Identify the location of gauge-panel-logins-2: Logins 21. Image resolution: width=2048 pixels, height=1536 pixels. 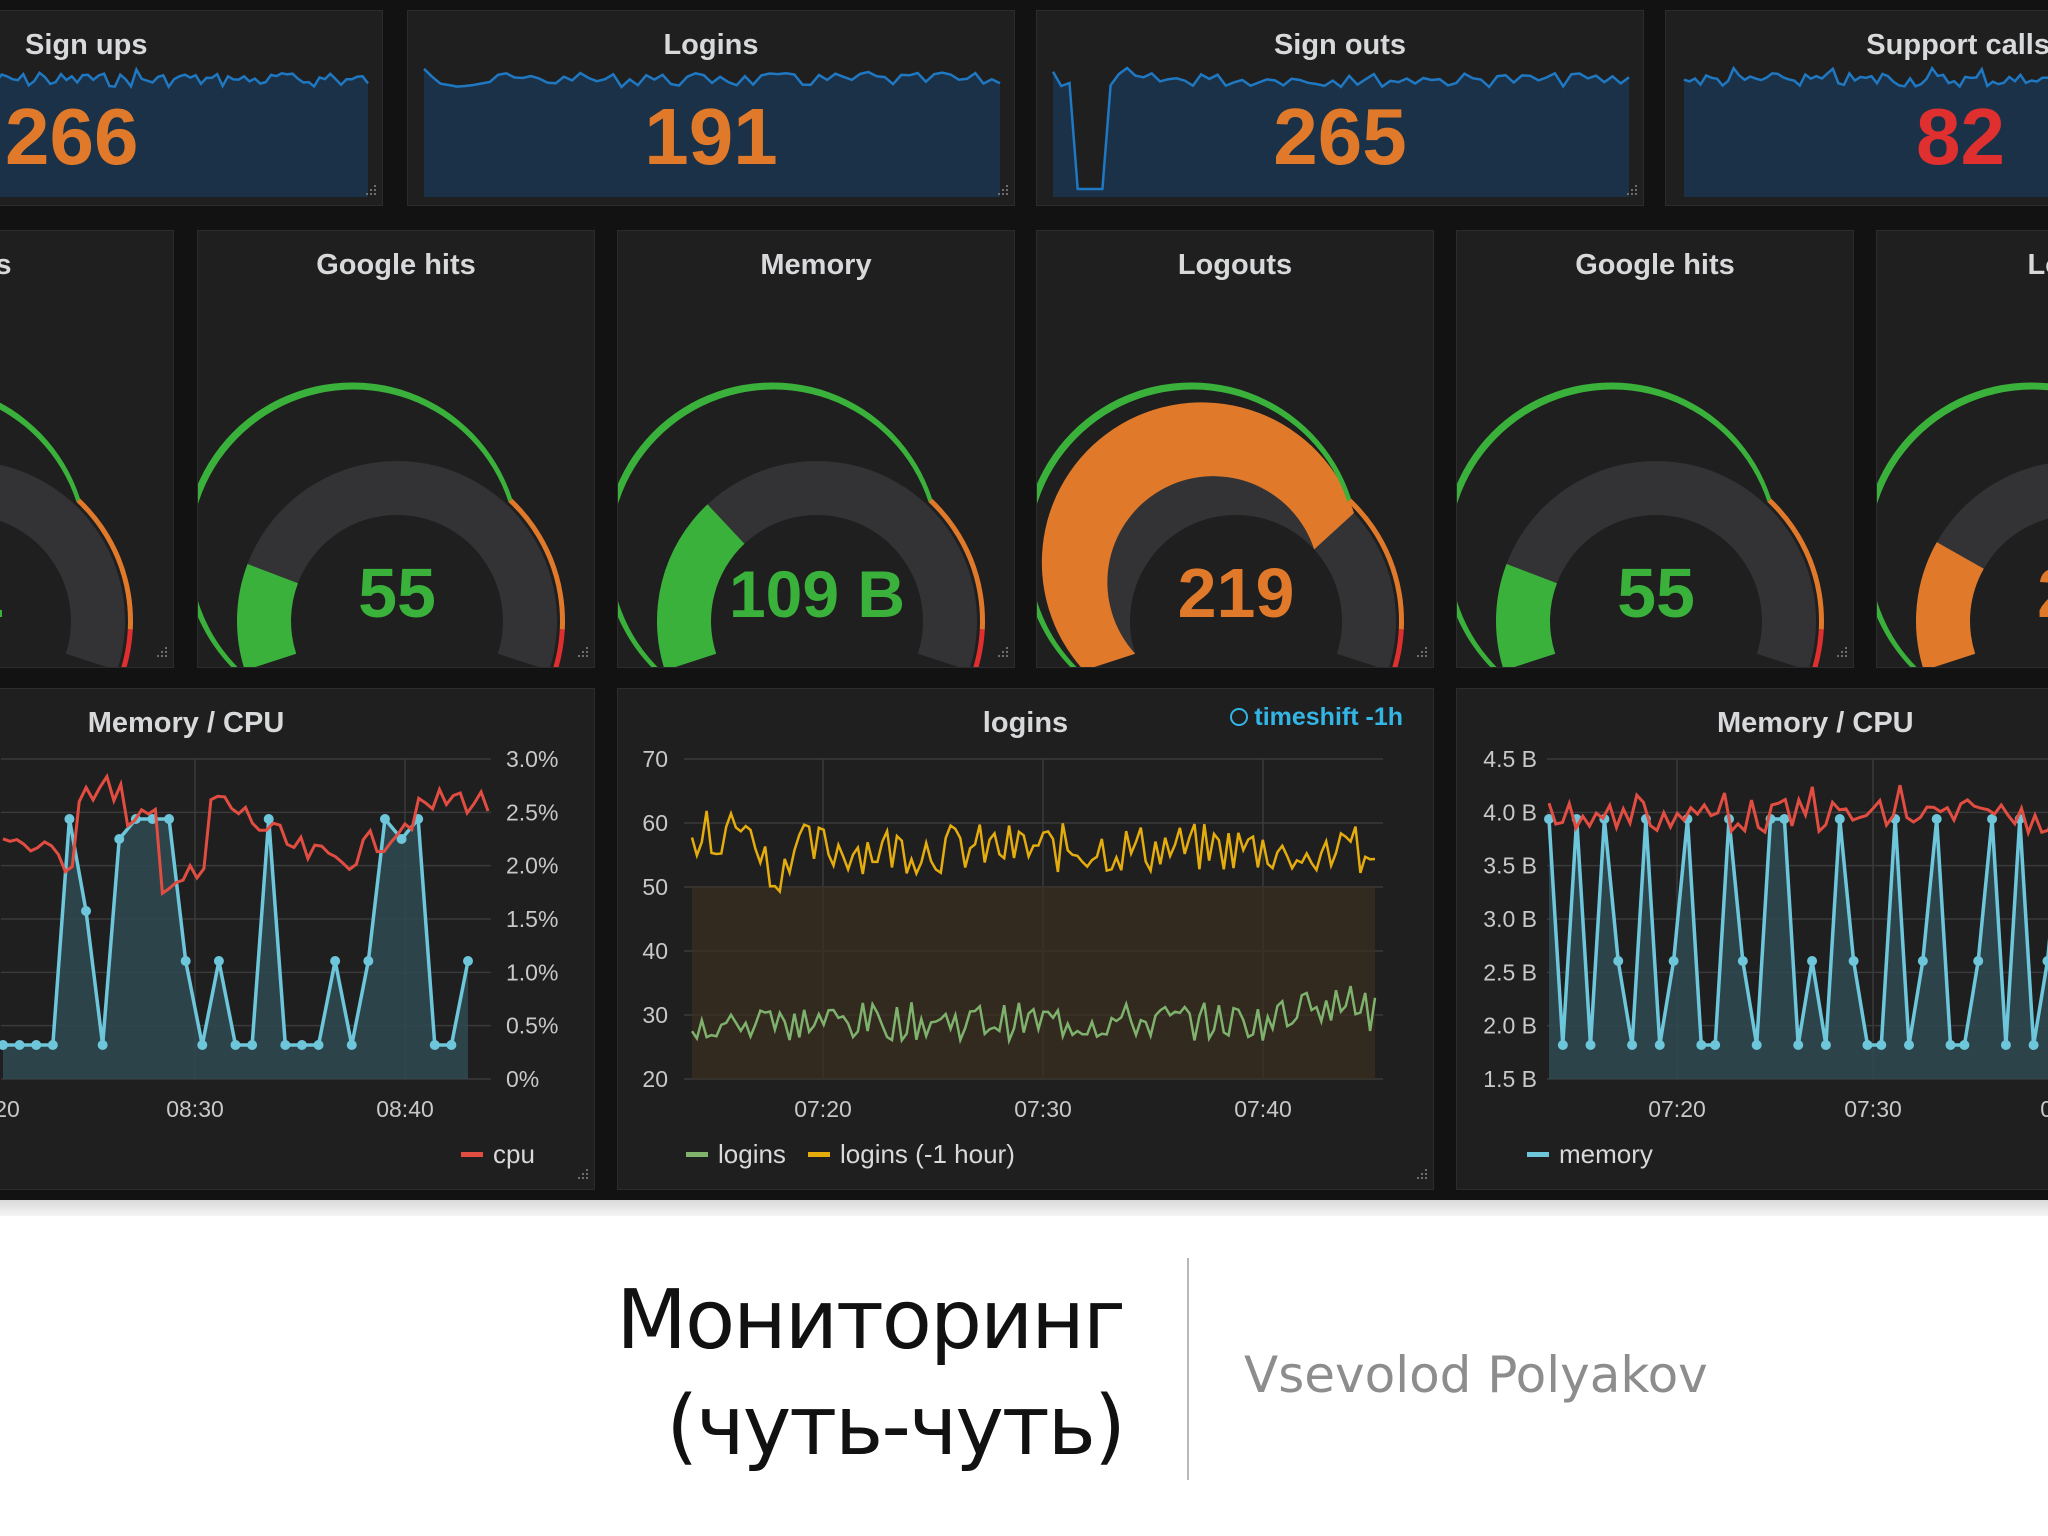
(1962, 449).